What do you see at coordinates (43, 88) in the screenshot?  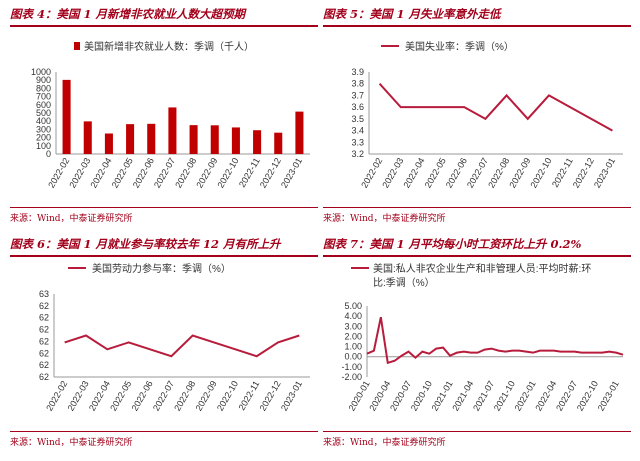 I see `y-tick-label: 800` at bounding box center [43, 88].